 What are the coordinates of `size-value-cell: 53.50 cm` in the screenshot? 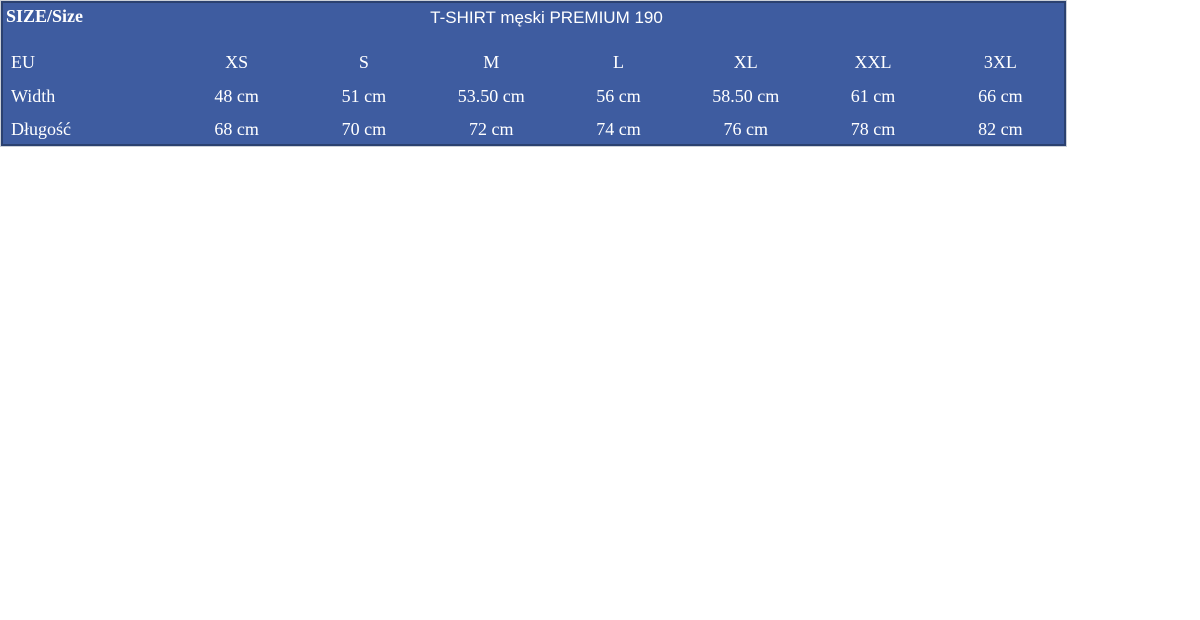 It's located at (491, 95).